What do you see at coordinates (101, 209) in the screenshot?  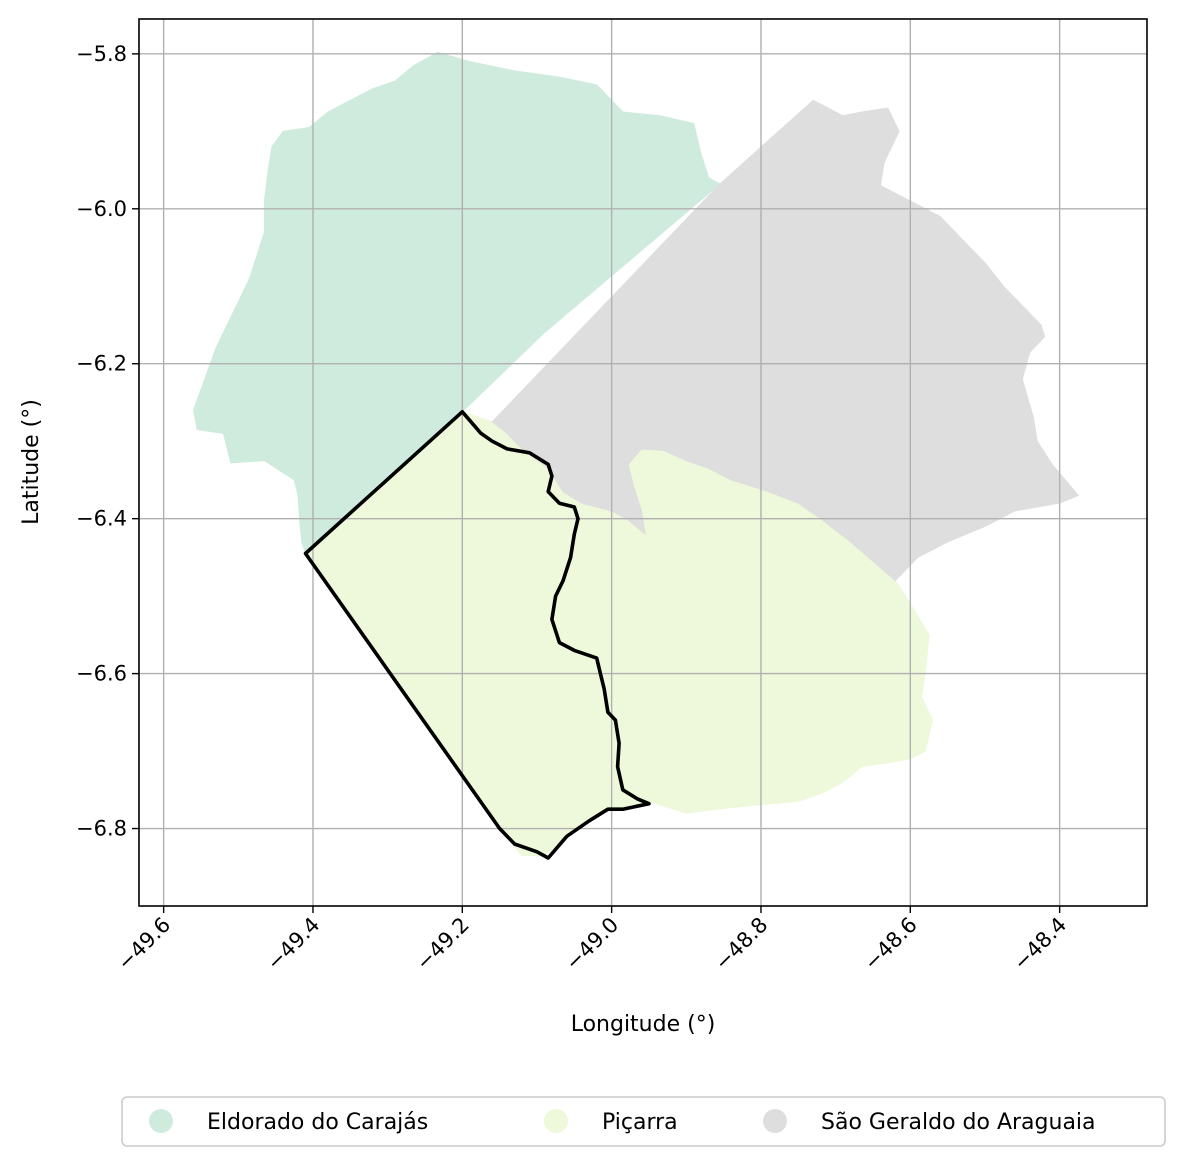 I see `y-tick-label: −6.0` at bounding box center [101, 209].